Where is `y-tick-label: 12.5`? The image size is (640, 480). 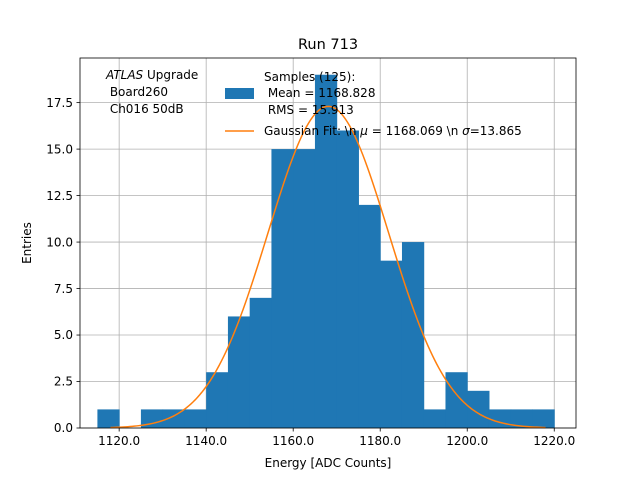
y-tick-label: 12.5 is located at coordinates (59, 196).